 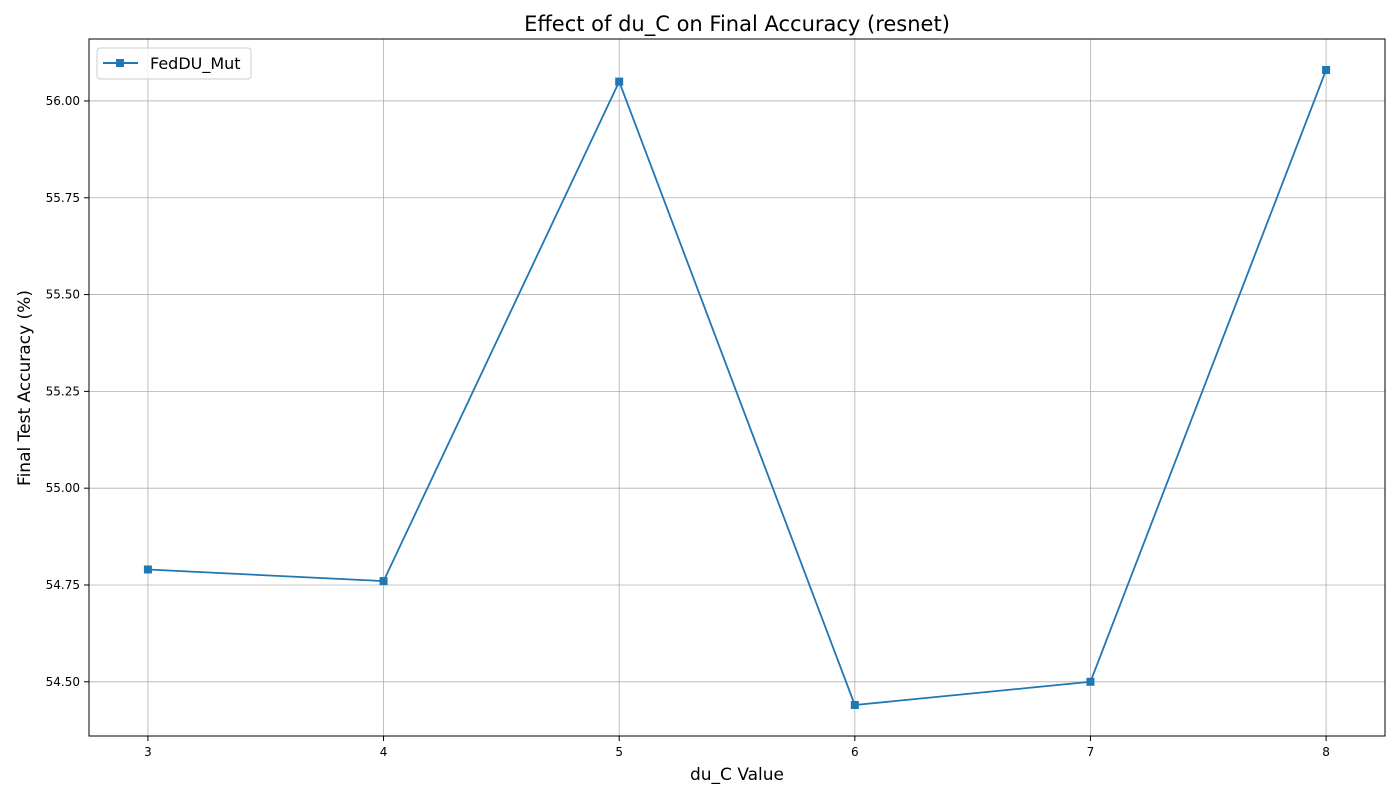 I want to click on x-tick-label: 8, so click(x=1326, y=752).